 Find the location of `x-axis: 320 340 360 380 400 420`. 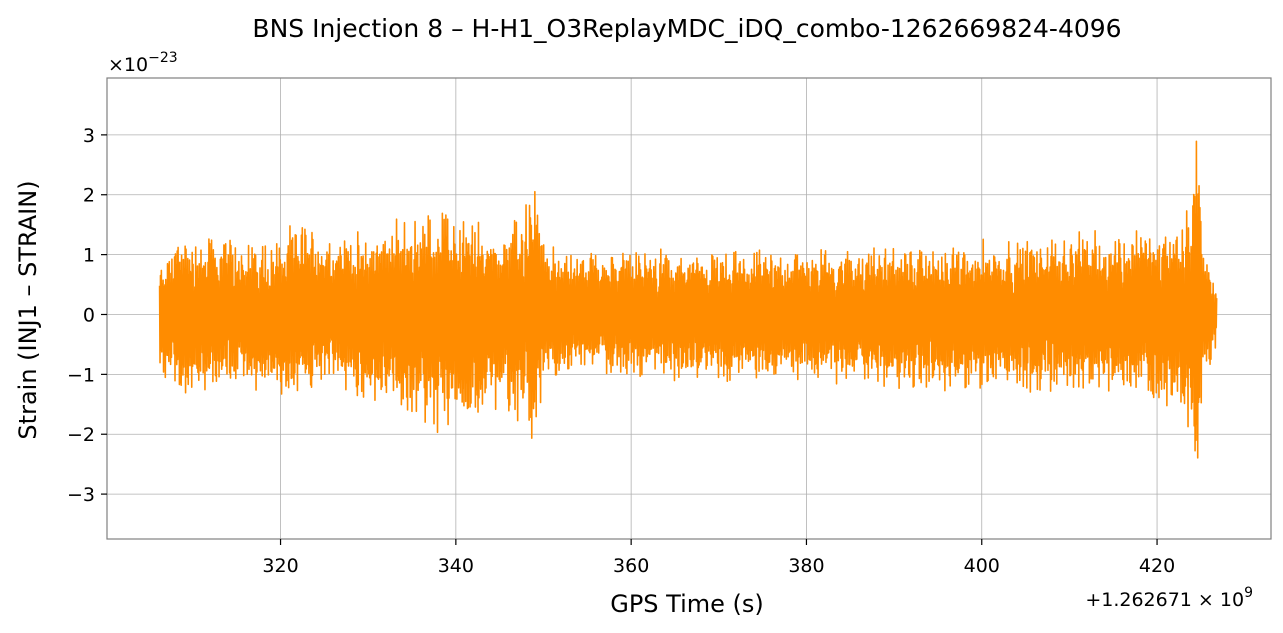

x-axis: 320 340 360 380 400 420 is located at coordinates (718, 558).